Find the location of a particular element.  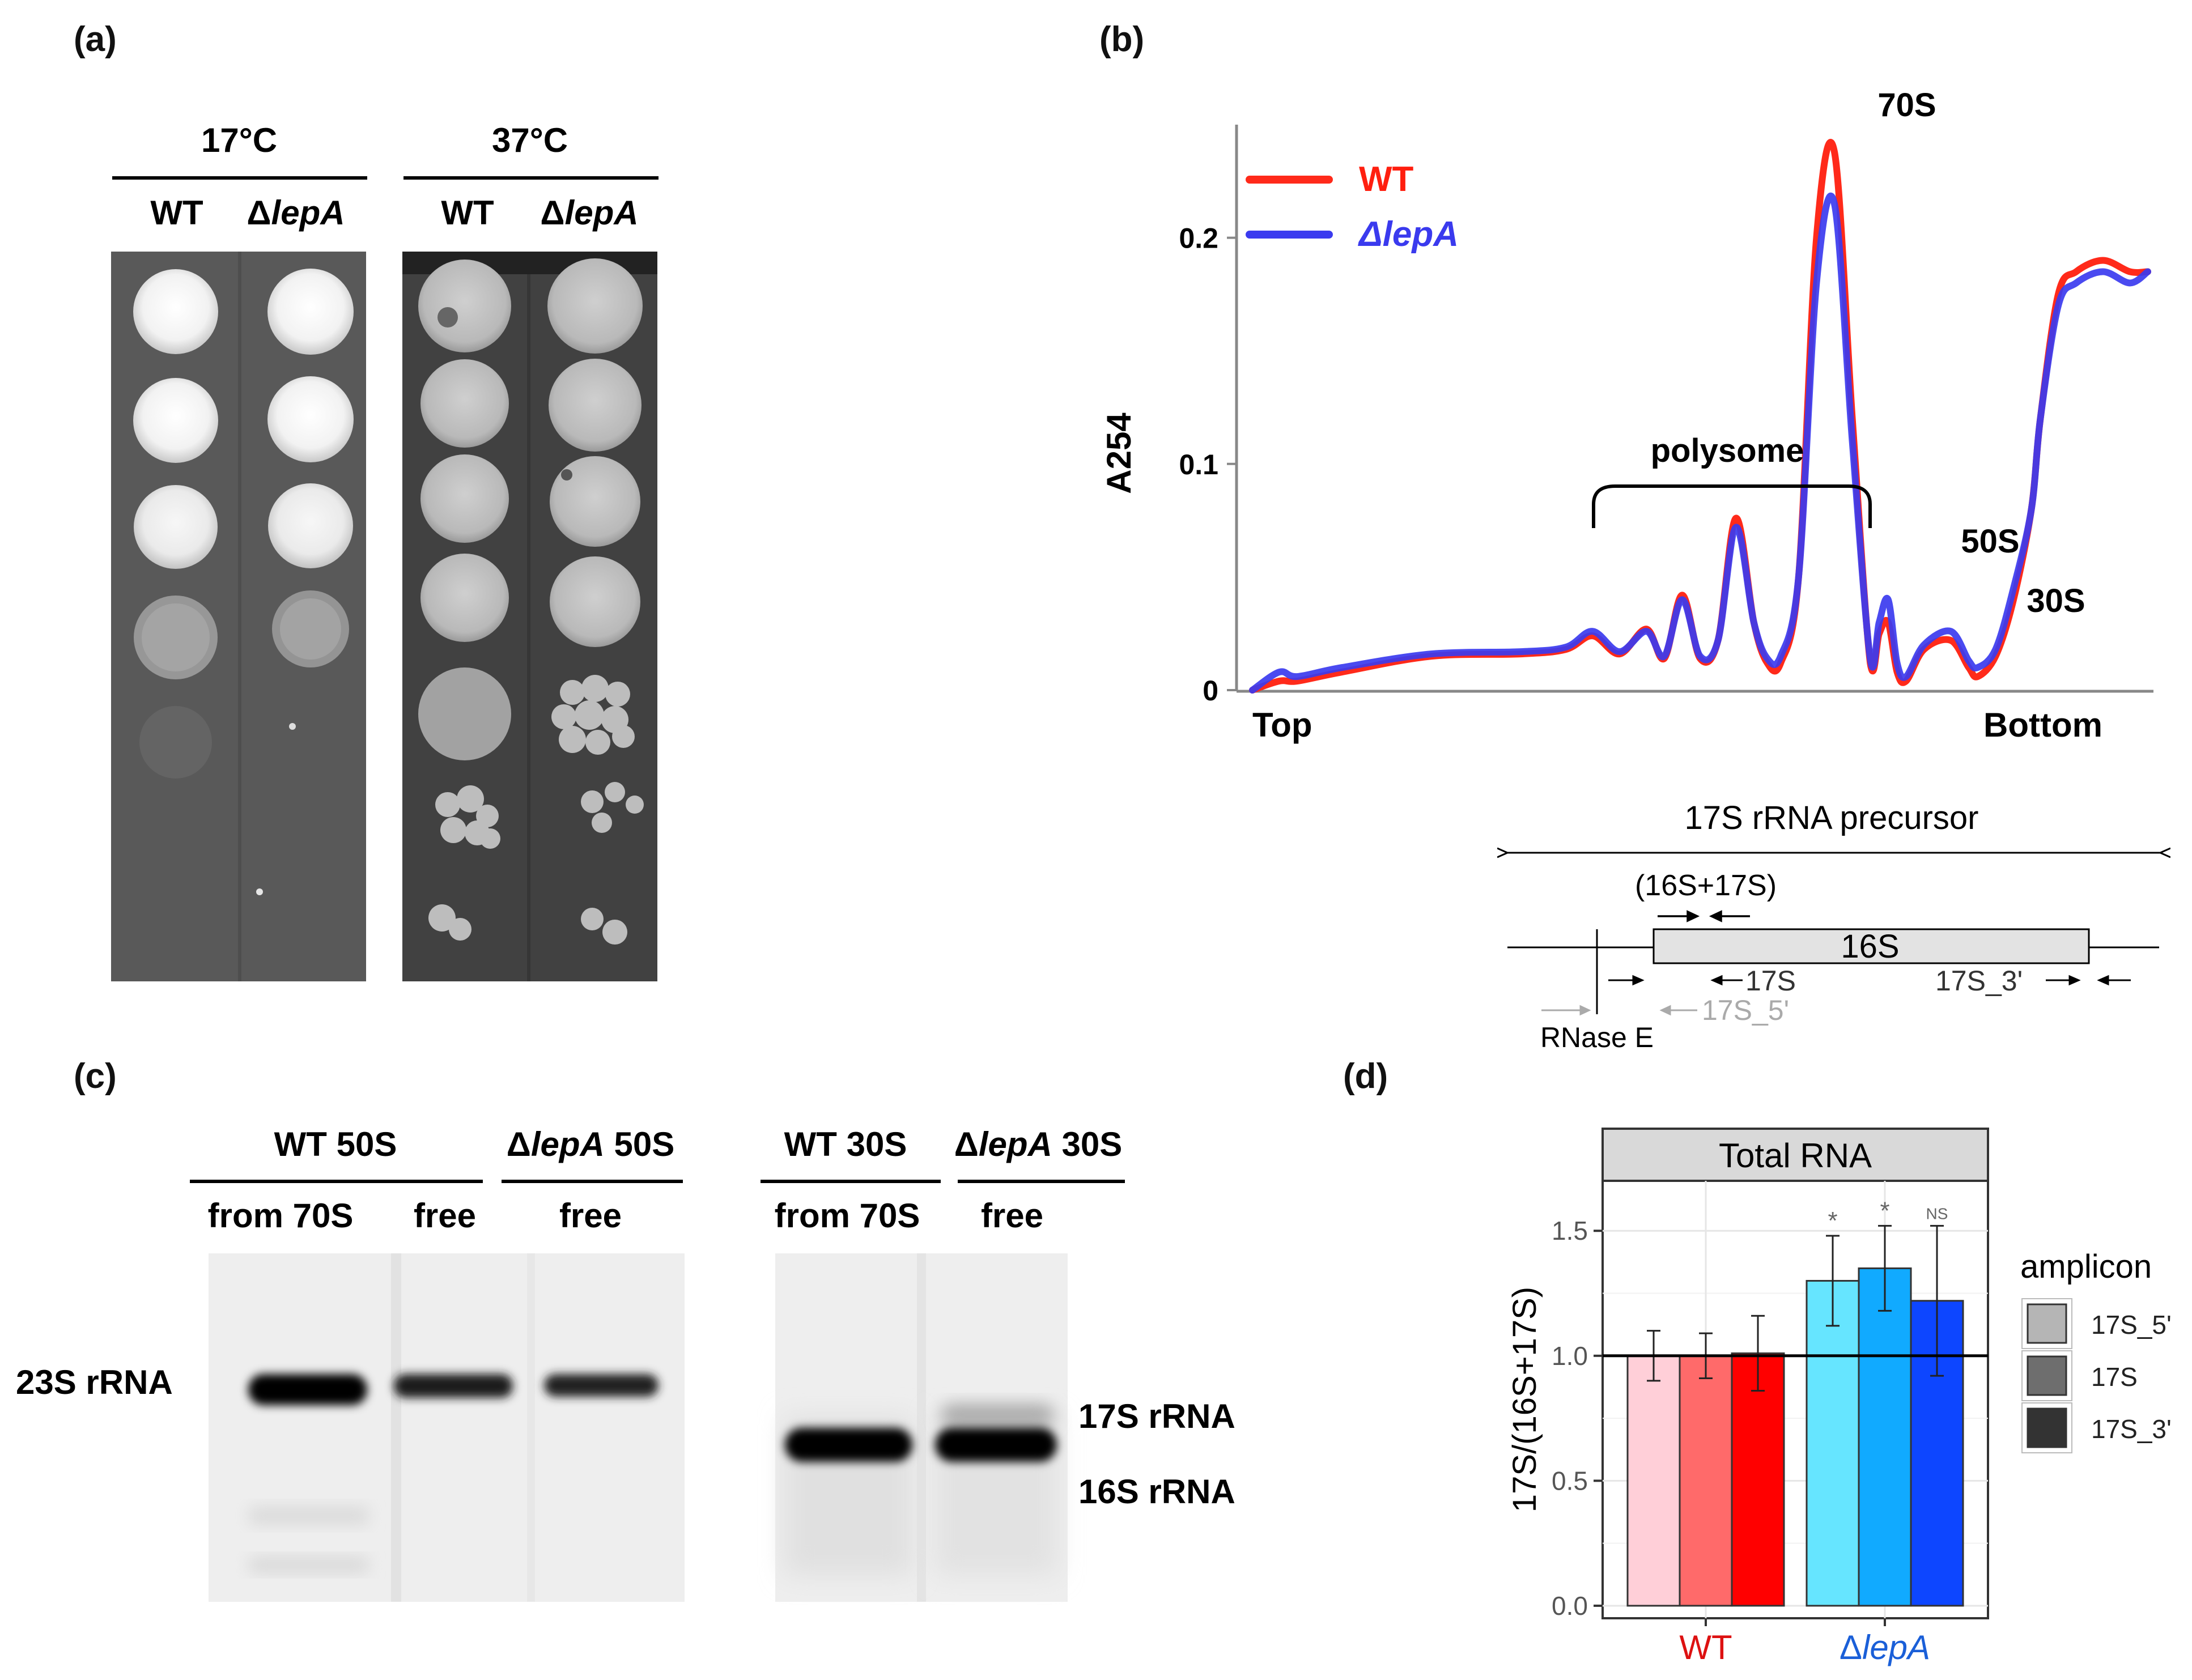

d-legend-label: 17S is located at coordinates (2114, 1377).